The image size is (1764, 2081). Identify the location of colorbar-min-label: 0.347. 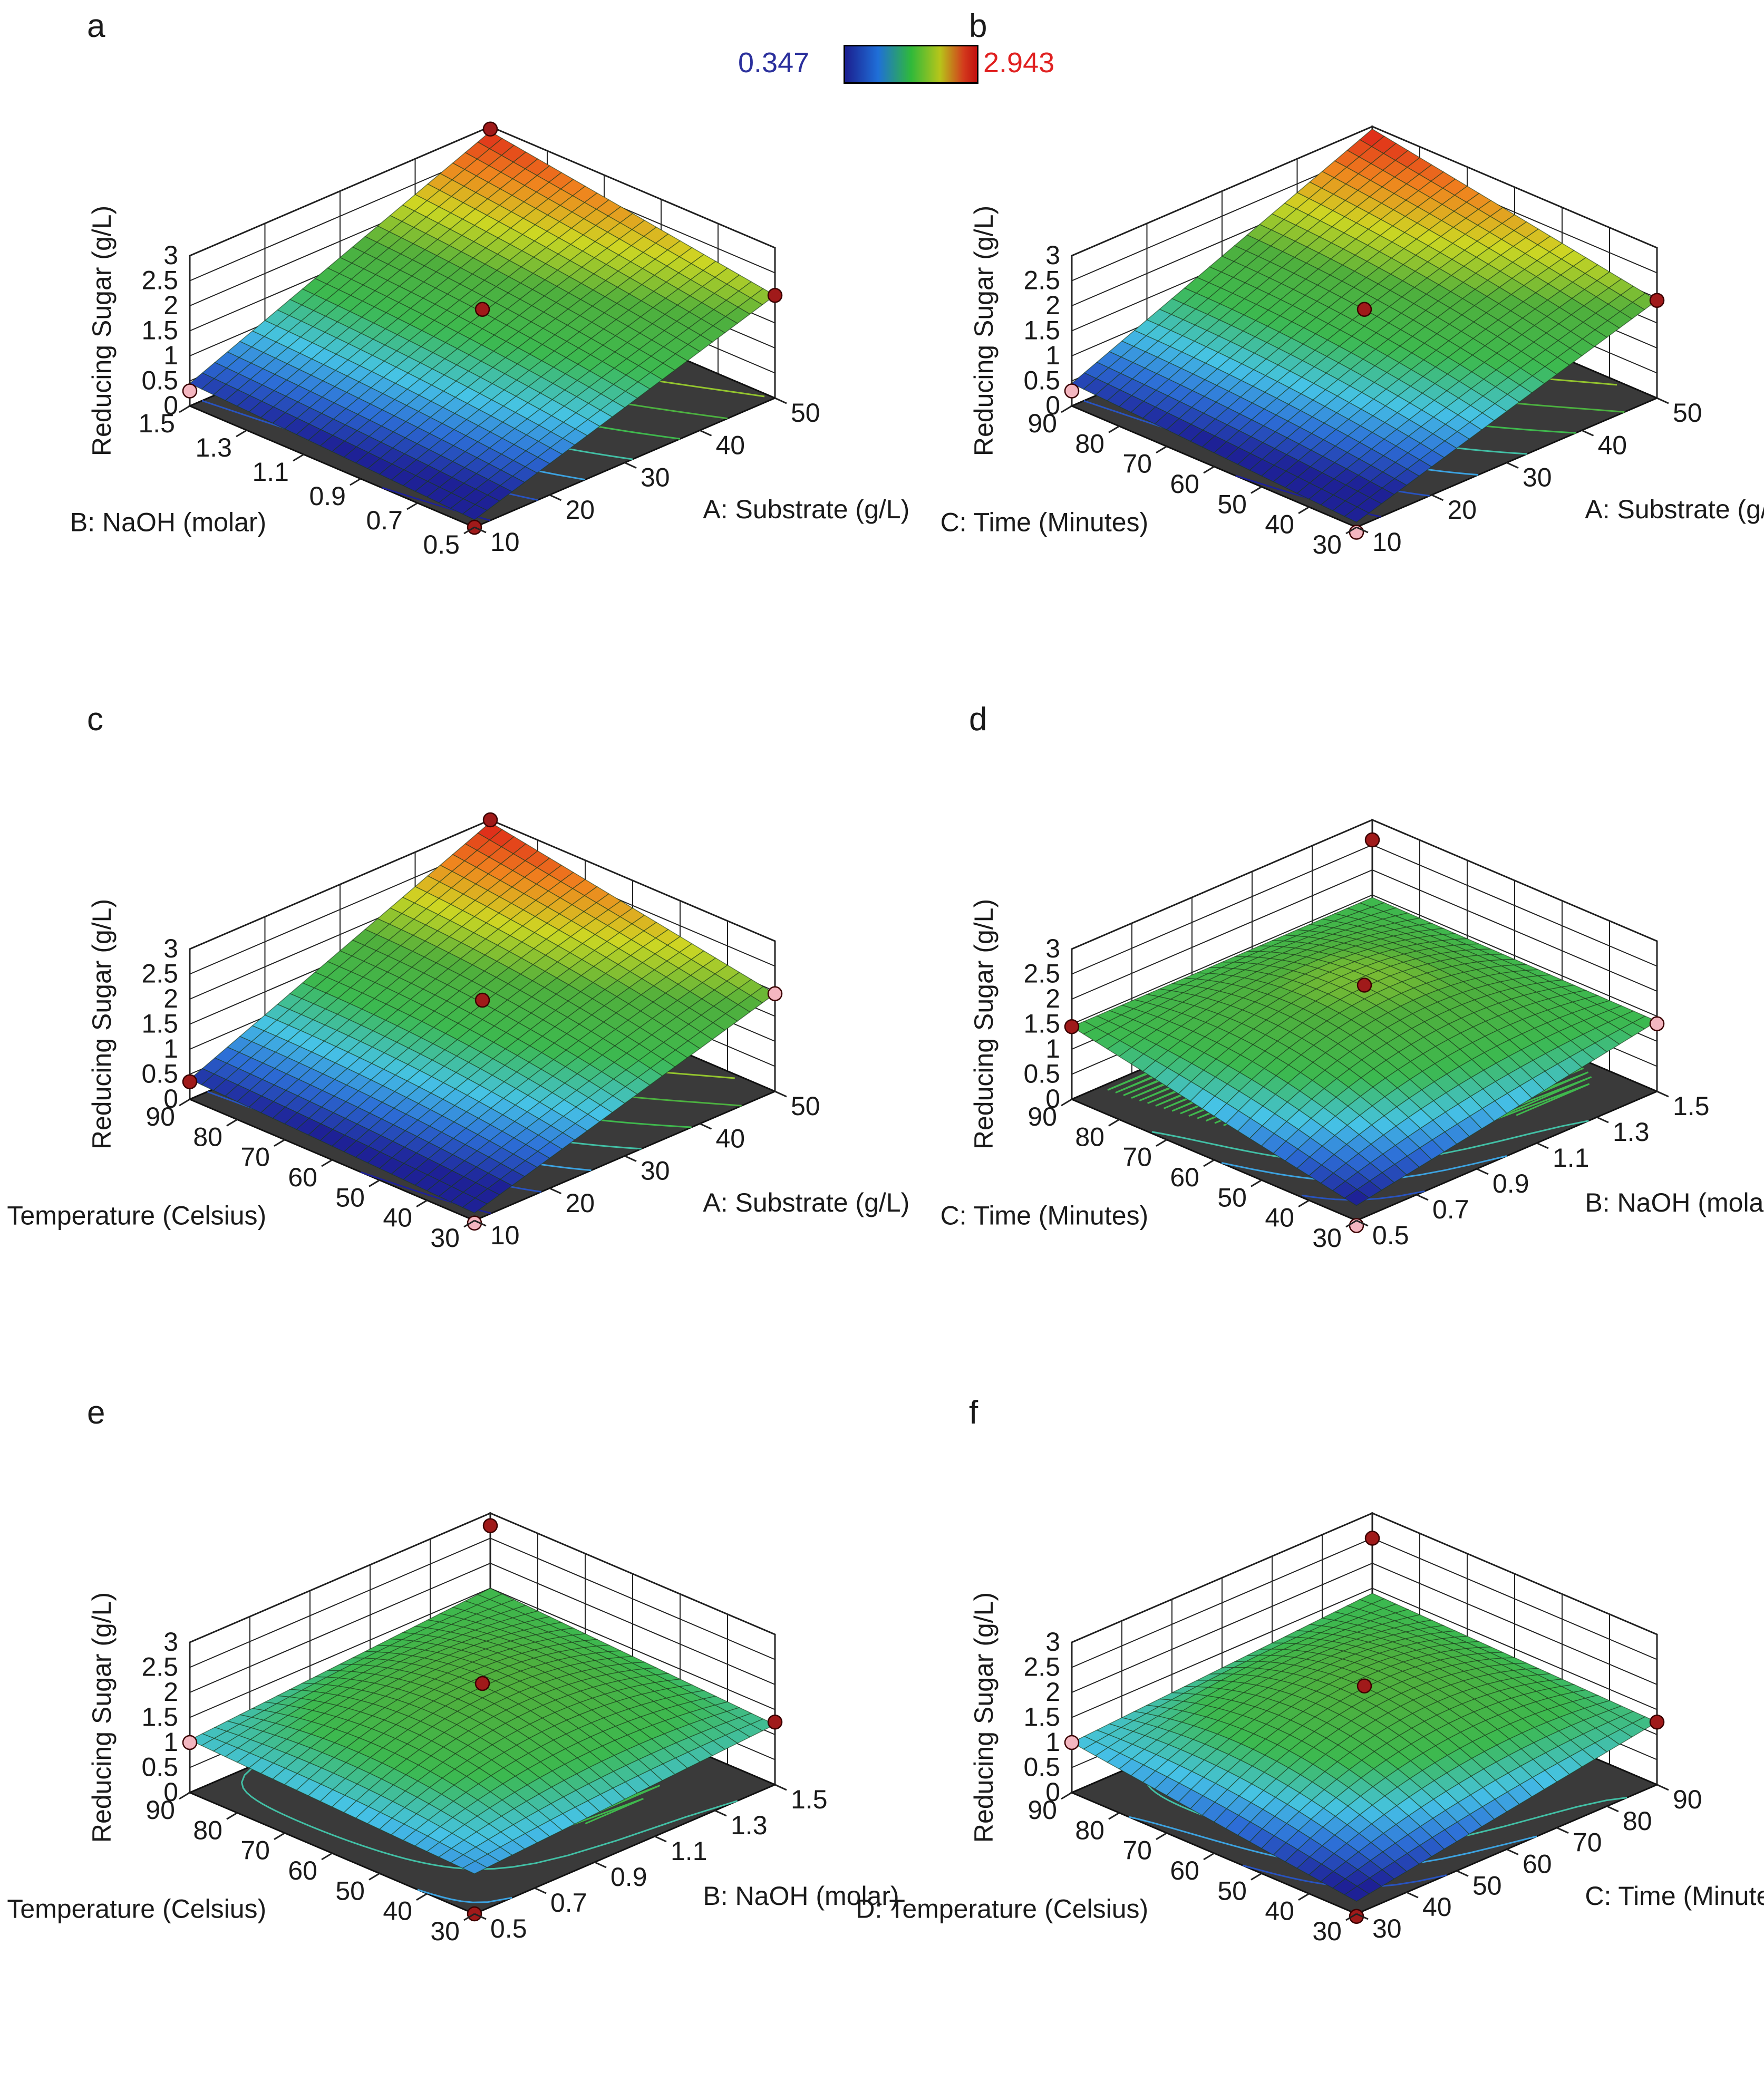
(774, 63).